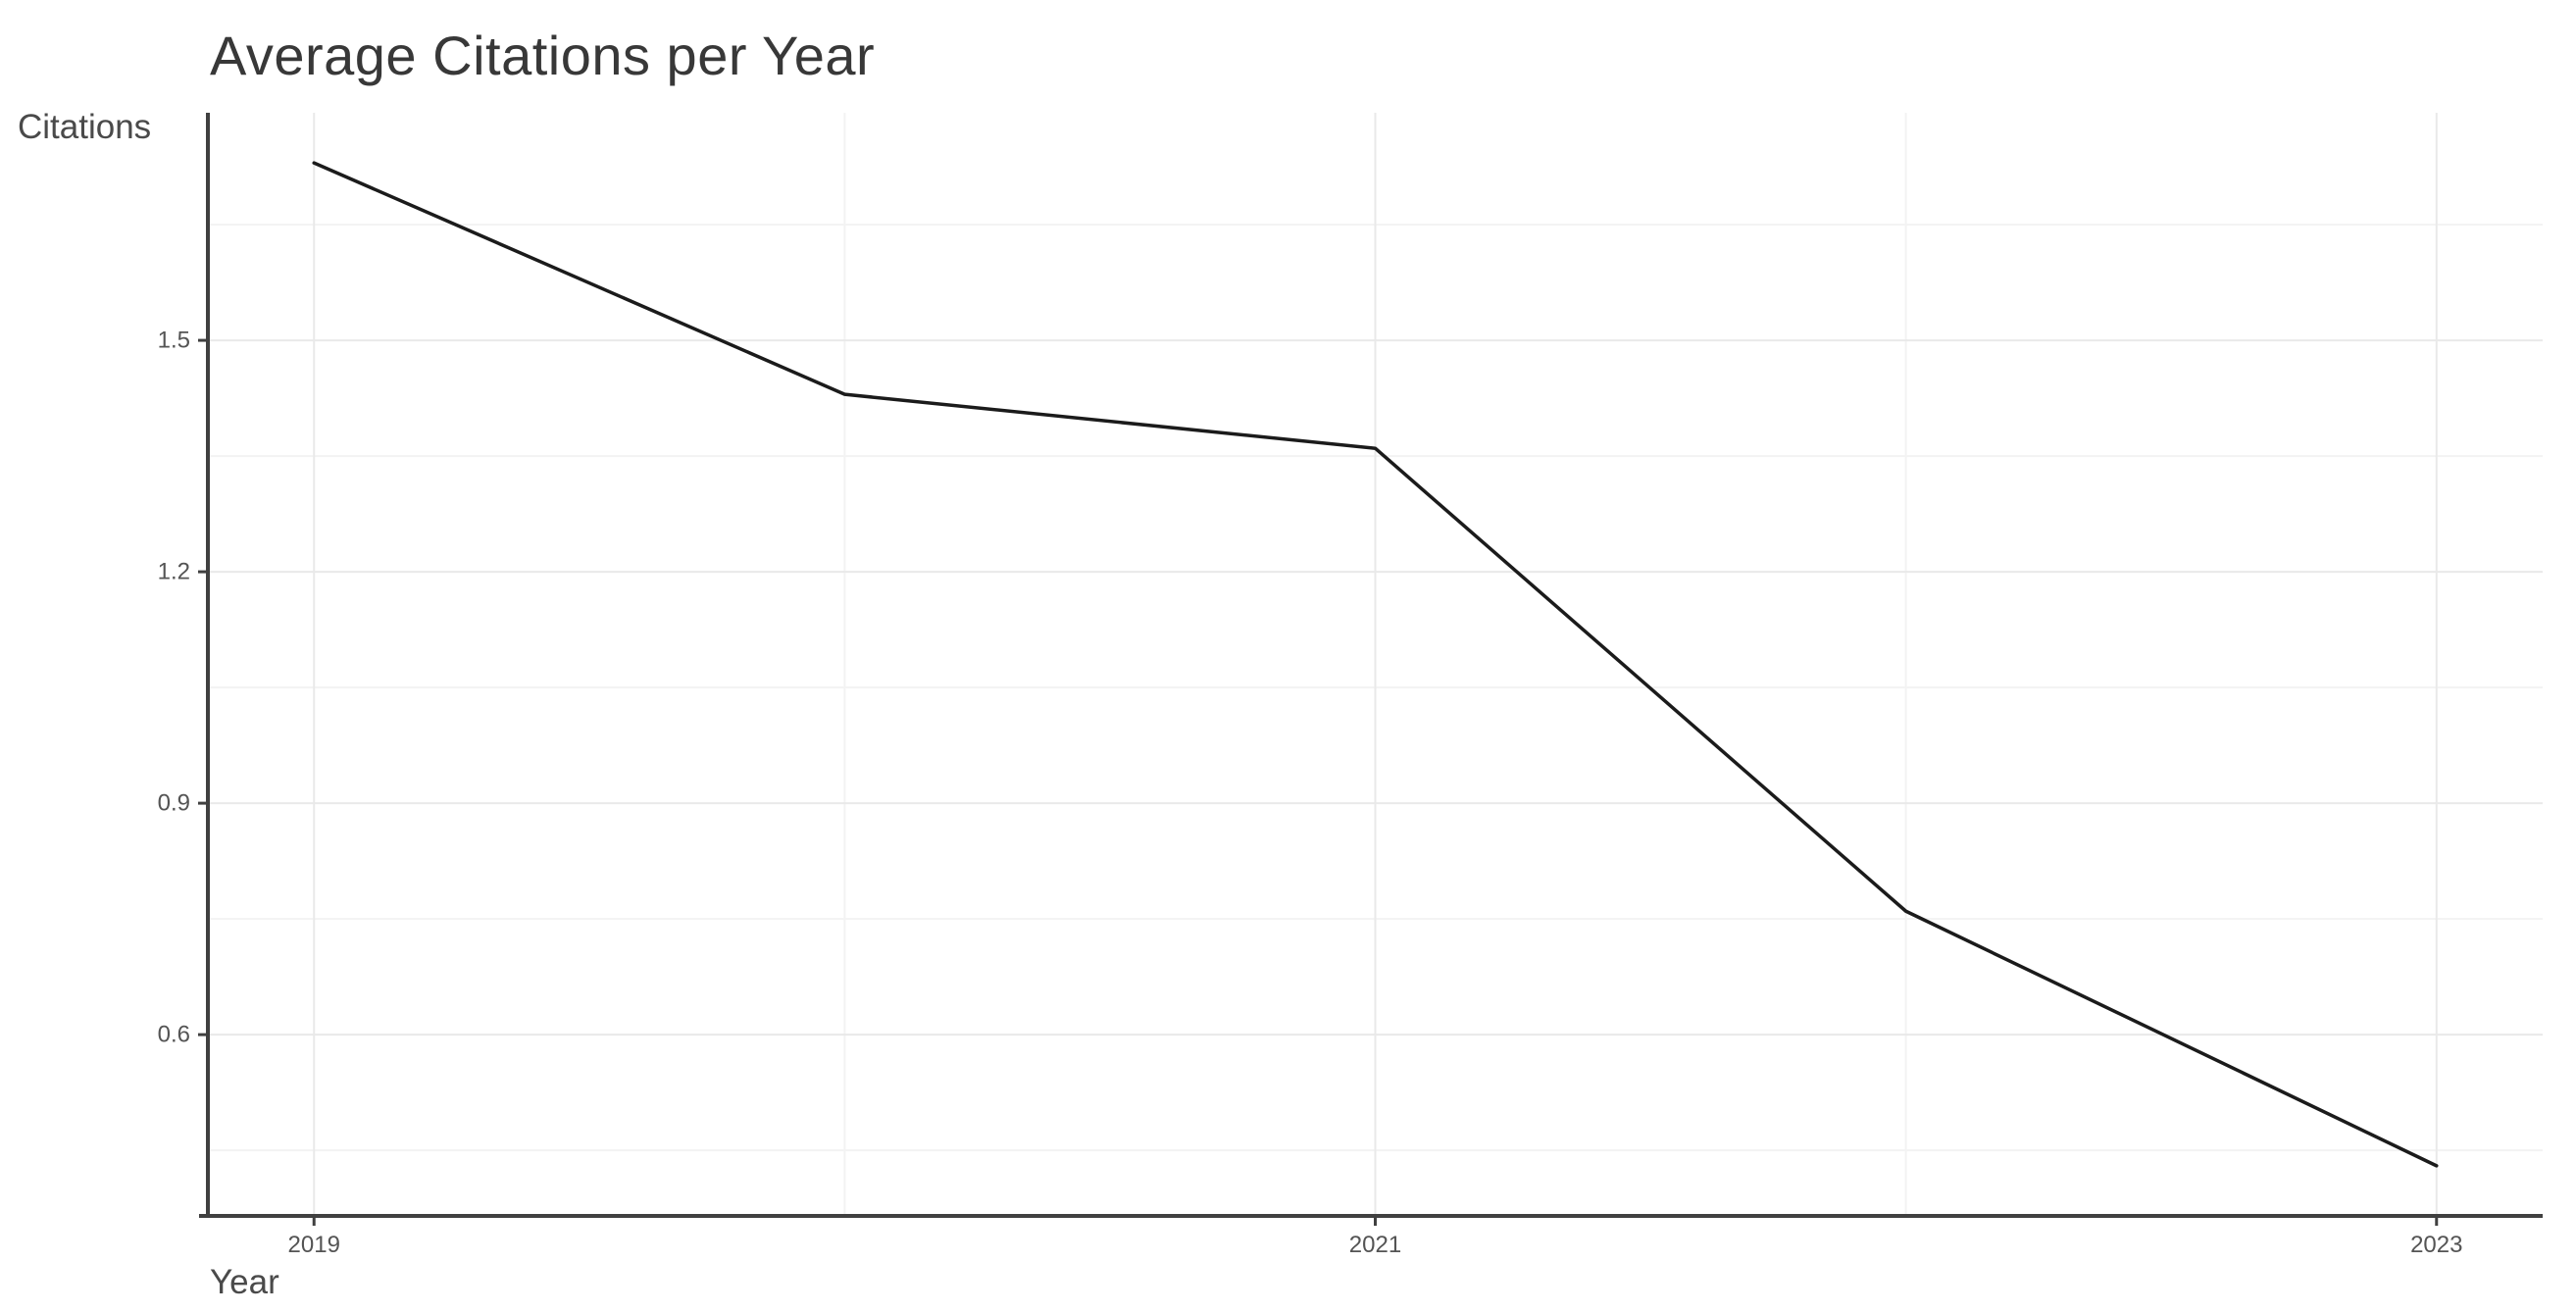  What do you see at coordinates (543, 55) in the screenshot?
I see `chart-title: Average Citations per Year` at bounding box center [543, 55].